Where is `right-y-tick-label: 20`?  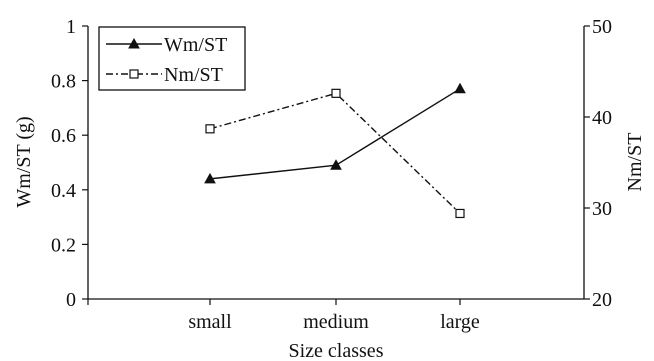
right-y-tick-label: 20 is located at coordinates (602, 300).